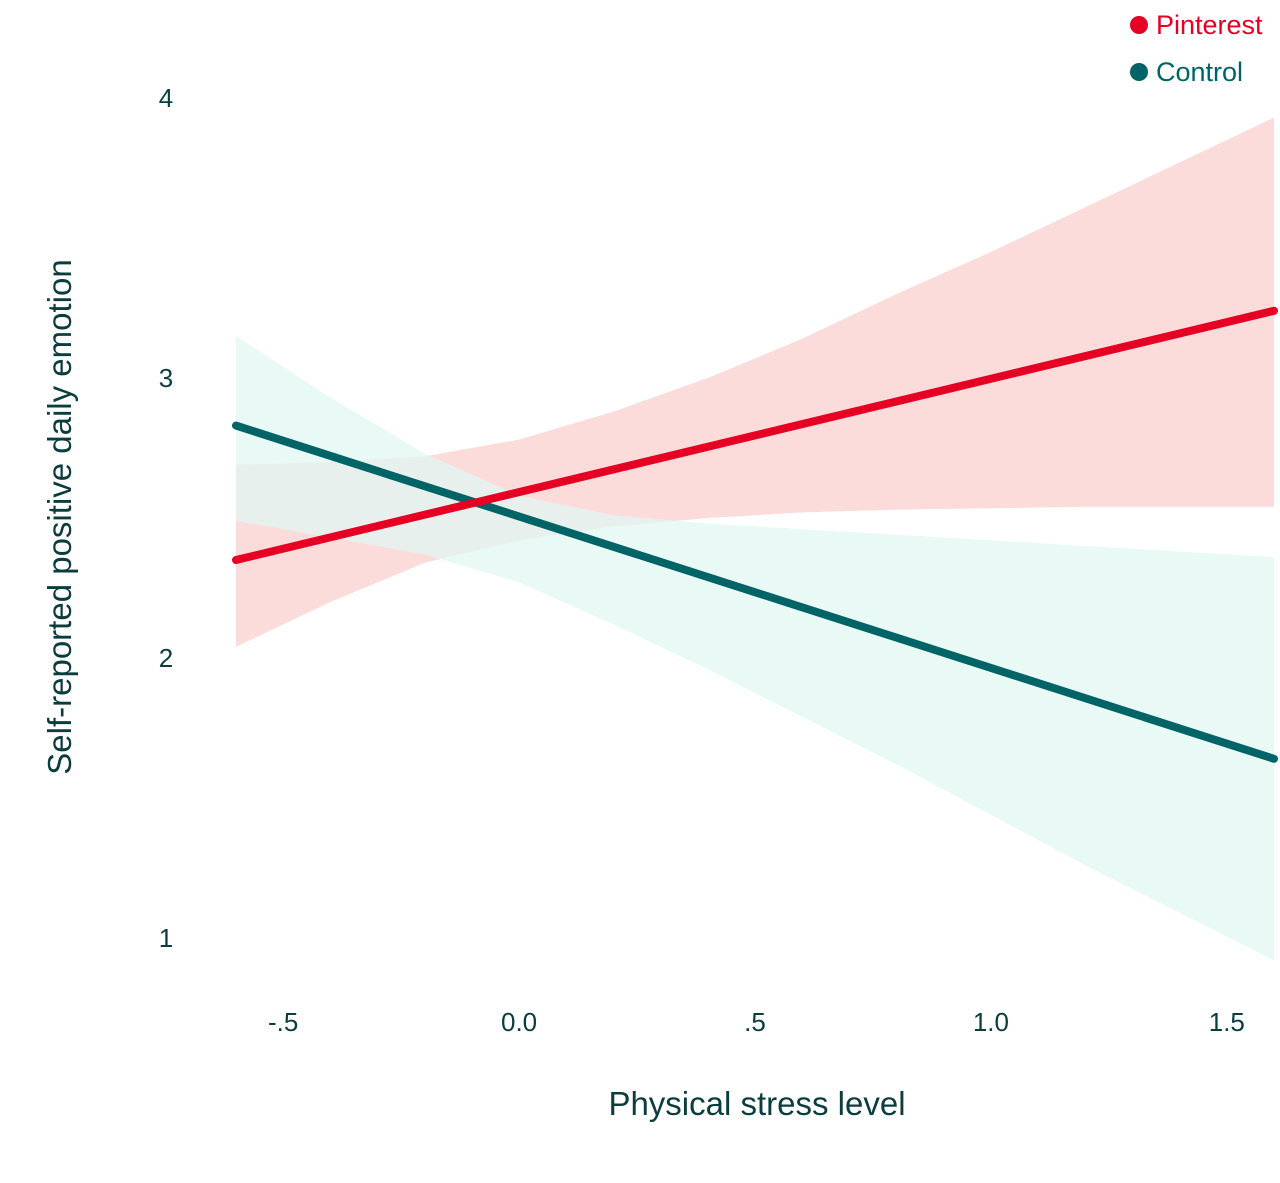 This screenshot has height=1183, width=1280. What do you see at coordinates (59, 516) in the screenshot?
I see `y-axis-title: Self-reported positive daily emotion` at bounding box center [59, 516].